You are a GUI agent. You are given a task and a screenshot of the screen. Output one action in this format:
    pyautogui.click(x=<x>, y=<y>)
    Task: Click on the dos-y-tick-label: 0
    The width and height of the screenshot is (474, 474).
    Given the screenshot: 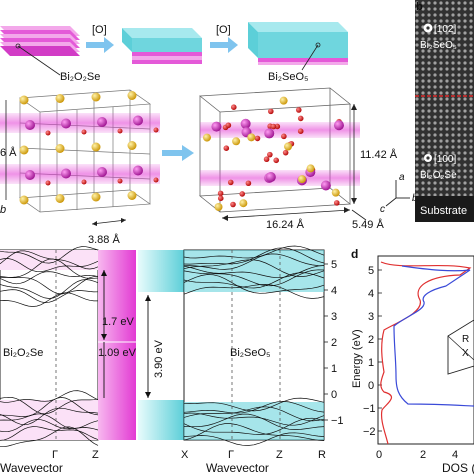 What is the action you would take?
    pyautogui.click(x=371, y=386)
    